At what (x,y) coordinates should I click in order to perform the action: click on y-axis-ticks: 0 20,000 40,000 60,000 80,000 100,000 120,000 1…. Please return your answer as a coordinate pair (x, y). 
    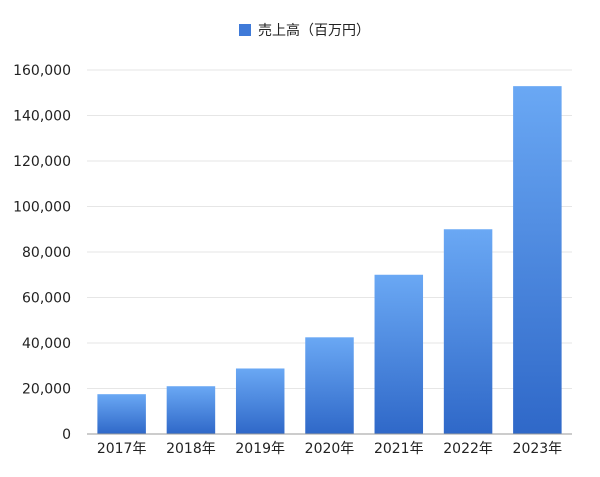
    Looking at the image, I should click on (42, 253).